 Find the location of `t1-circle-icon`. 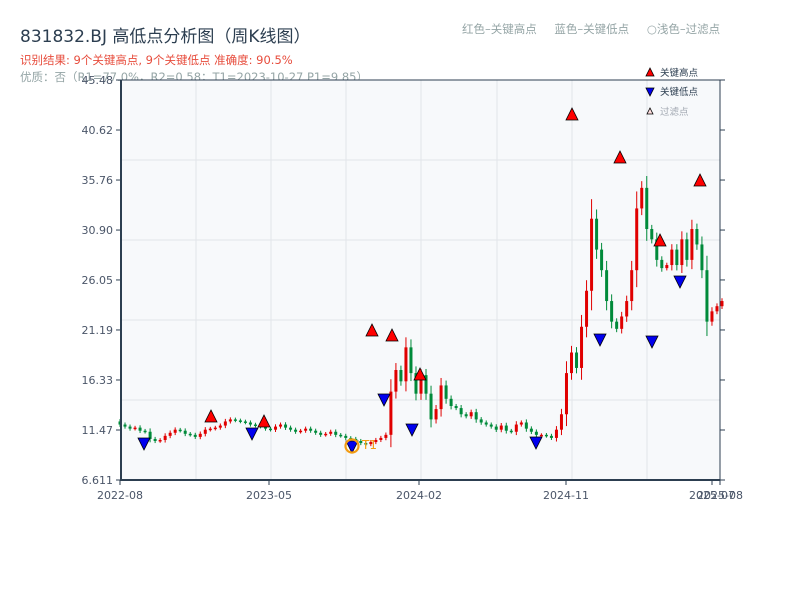

t1-circle-icon is located at coordinates (352, 446).